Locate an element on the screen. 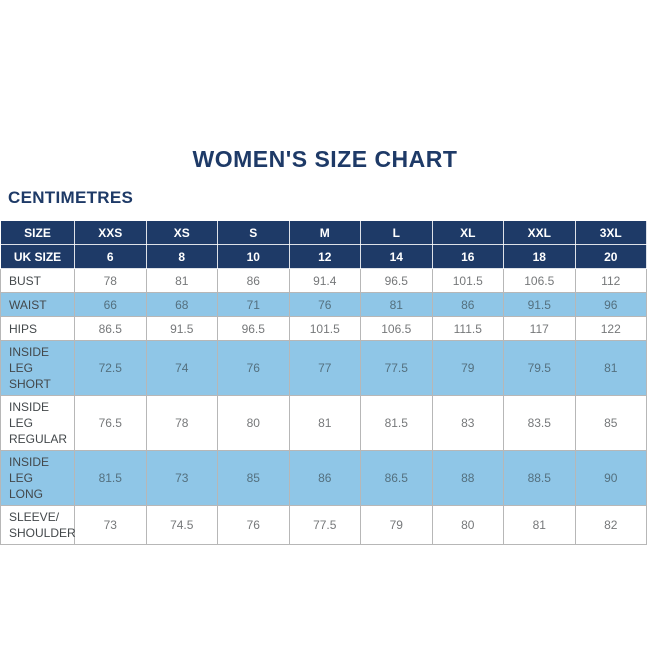  measurement-value: 88.5 is located at coordinates (539, 478).